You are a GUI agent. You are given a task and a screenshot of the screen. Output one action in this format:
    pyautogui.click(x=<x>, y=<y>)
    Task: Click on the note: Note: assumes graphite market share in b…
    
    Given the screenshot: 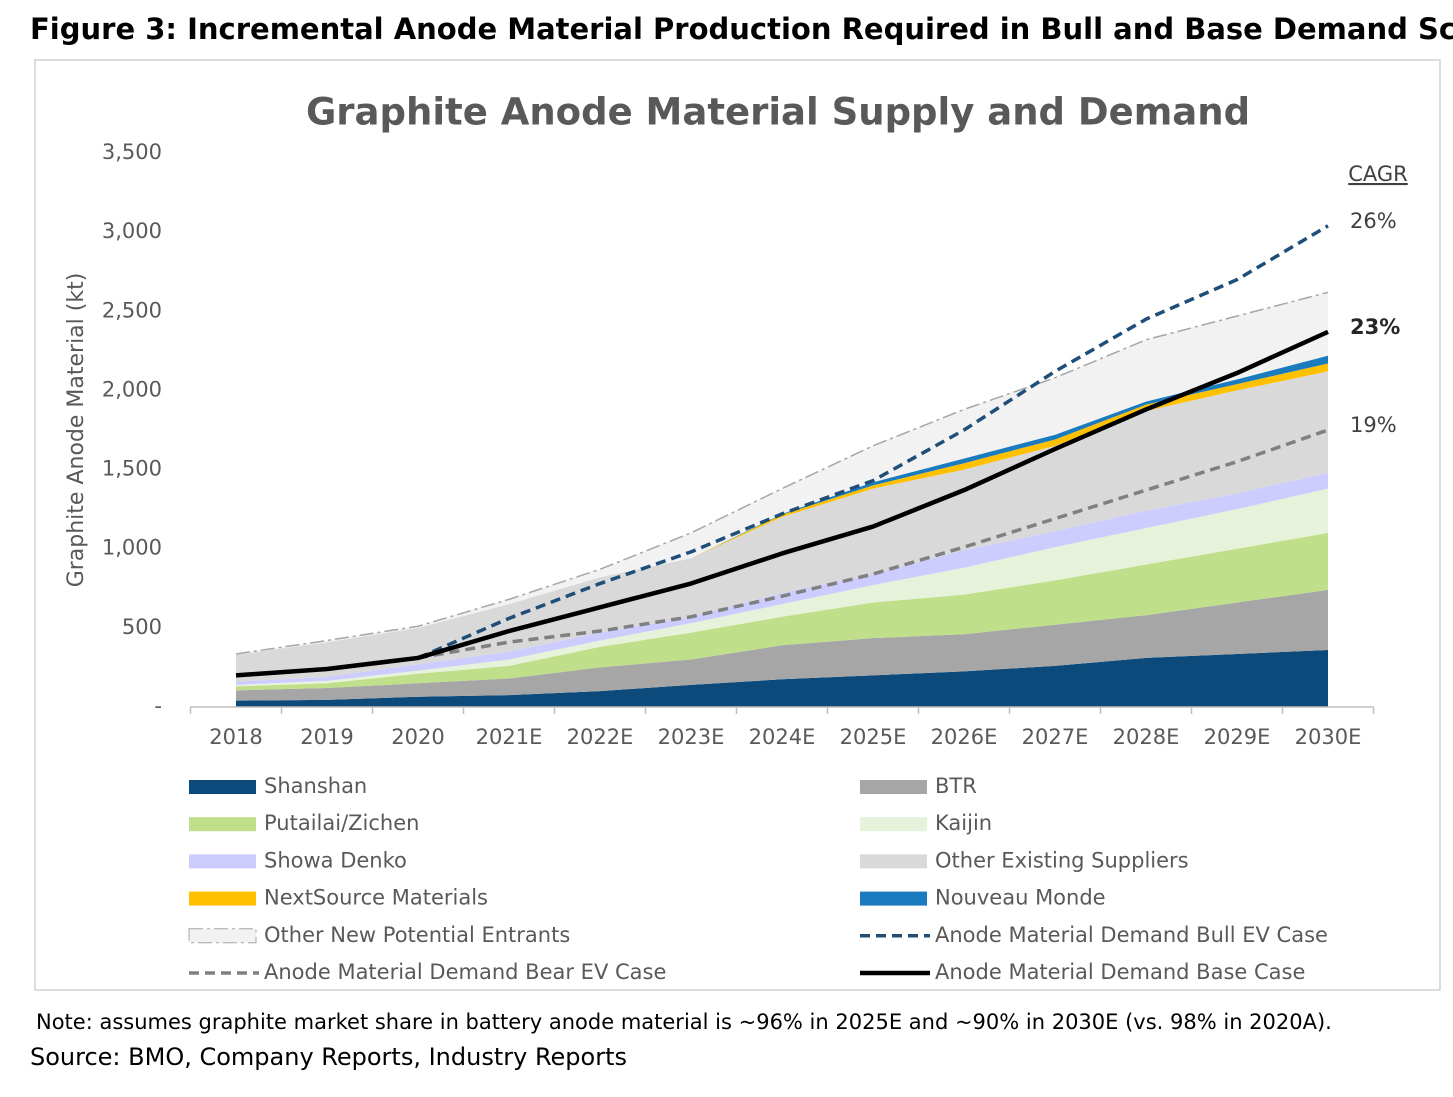 What is the action you would take?
    pyautogui.click(x=684, y=1022)
    